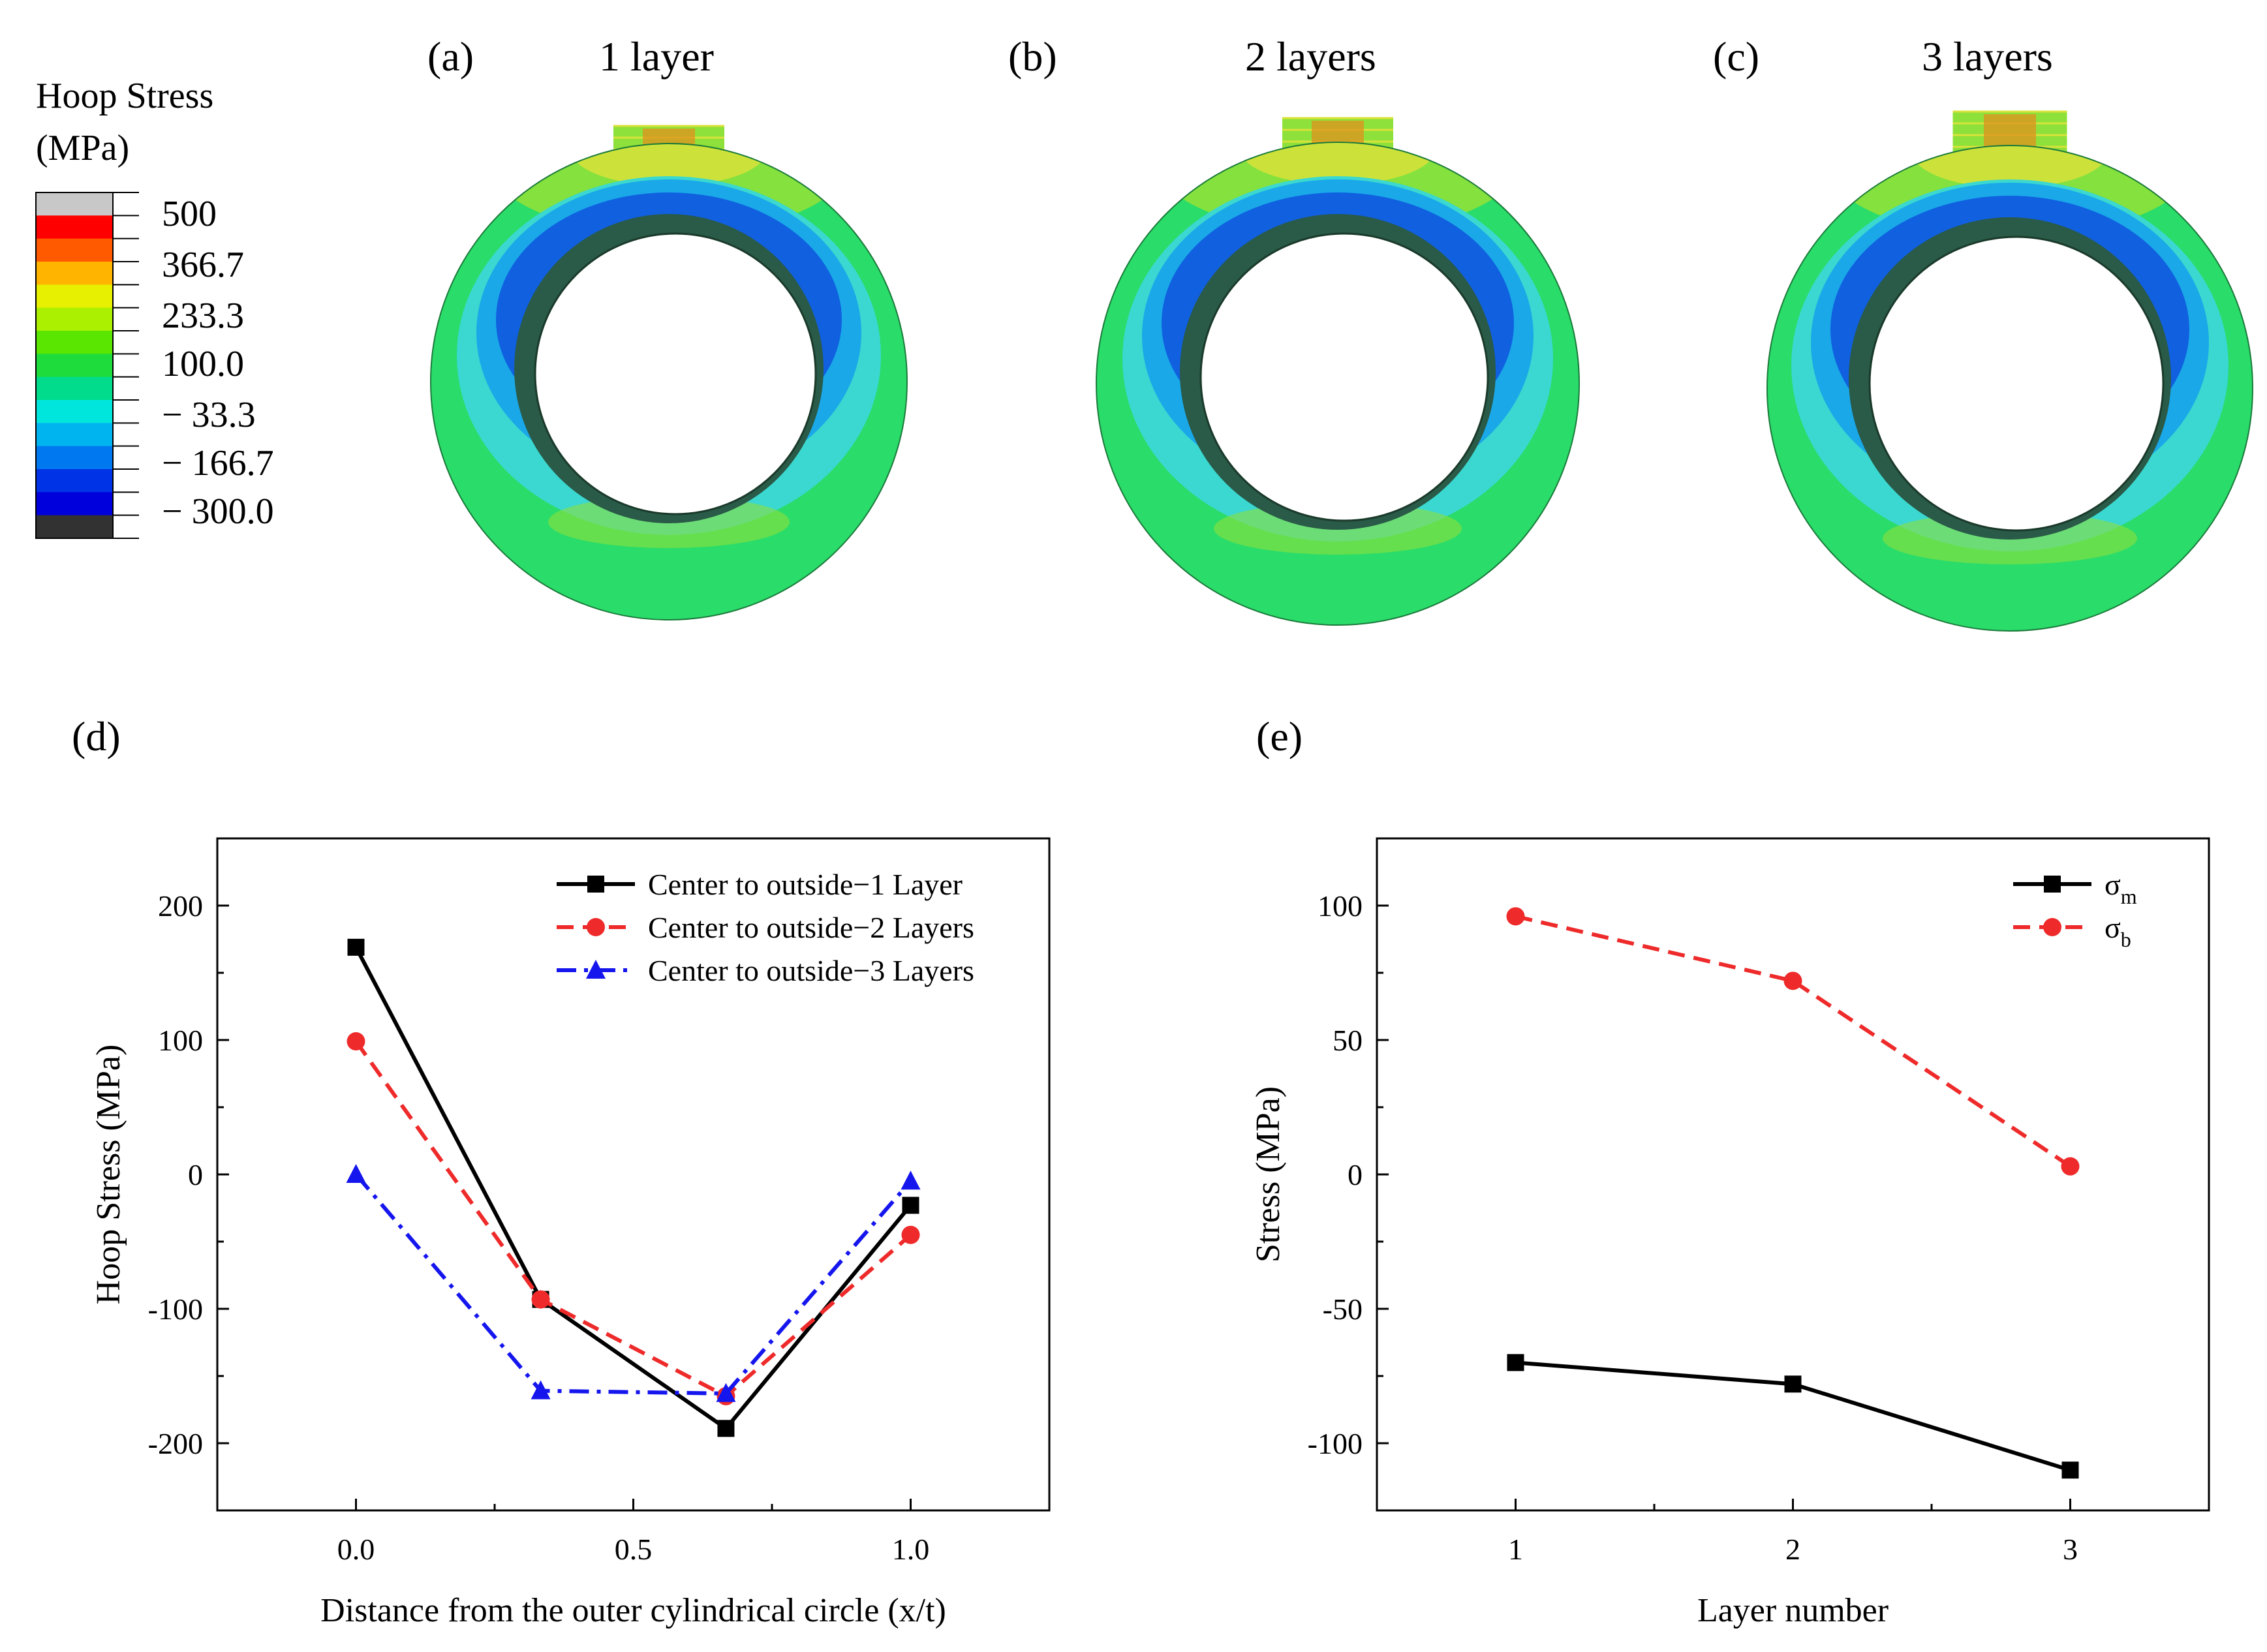  I want to click on ring-contour-3-layers, so click(2009, 371).